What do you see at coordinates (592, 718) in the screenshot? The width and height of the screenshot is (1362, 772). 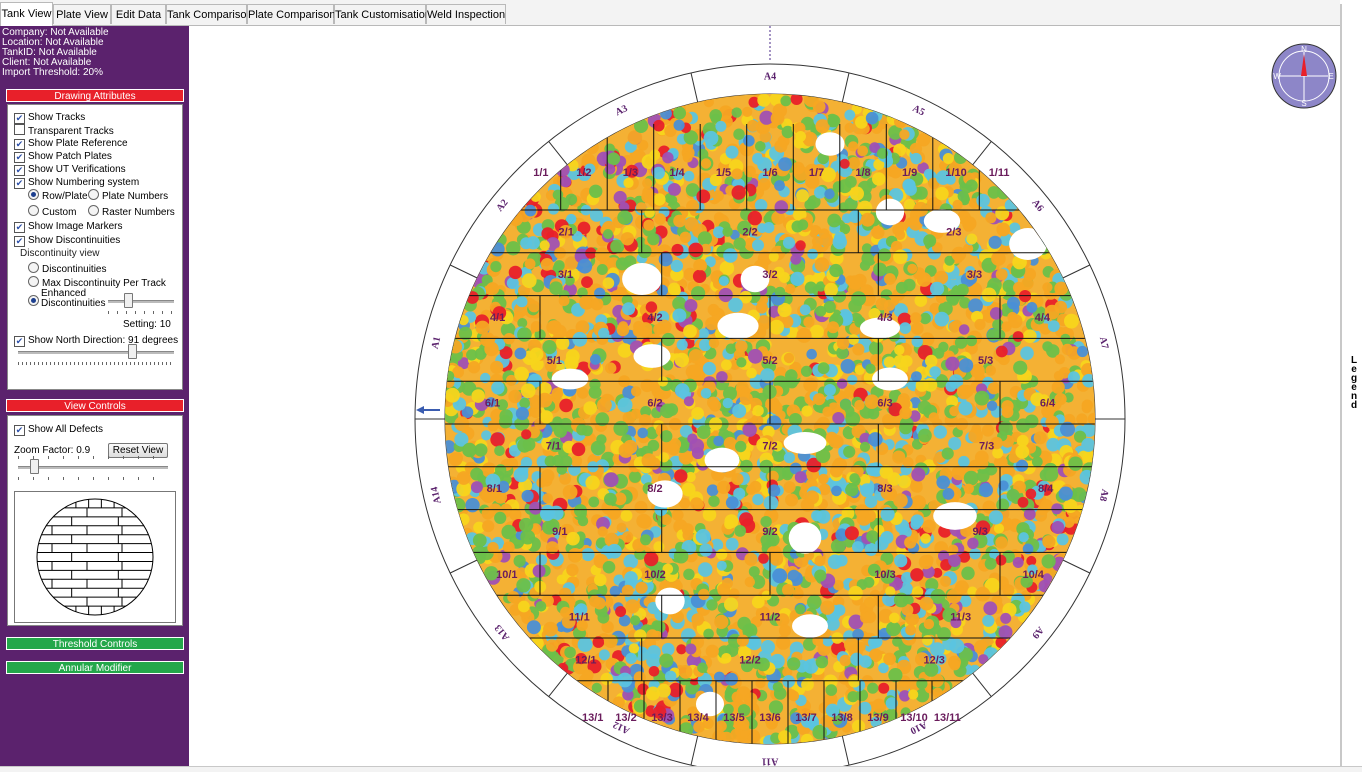 I see `plate-label: 13/1` at bounding box center [592, 718].